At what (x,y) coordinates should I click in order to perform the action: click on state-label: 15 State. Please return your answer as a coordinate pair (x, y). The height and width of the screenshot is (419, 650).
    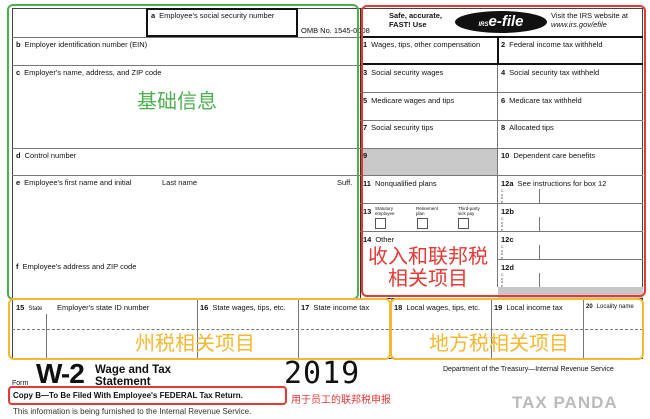
    Looking at the image, I should click on (29, 307).